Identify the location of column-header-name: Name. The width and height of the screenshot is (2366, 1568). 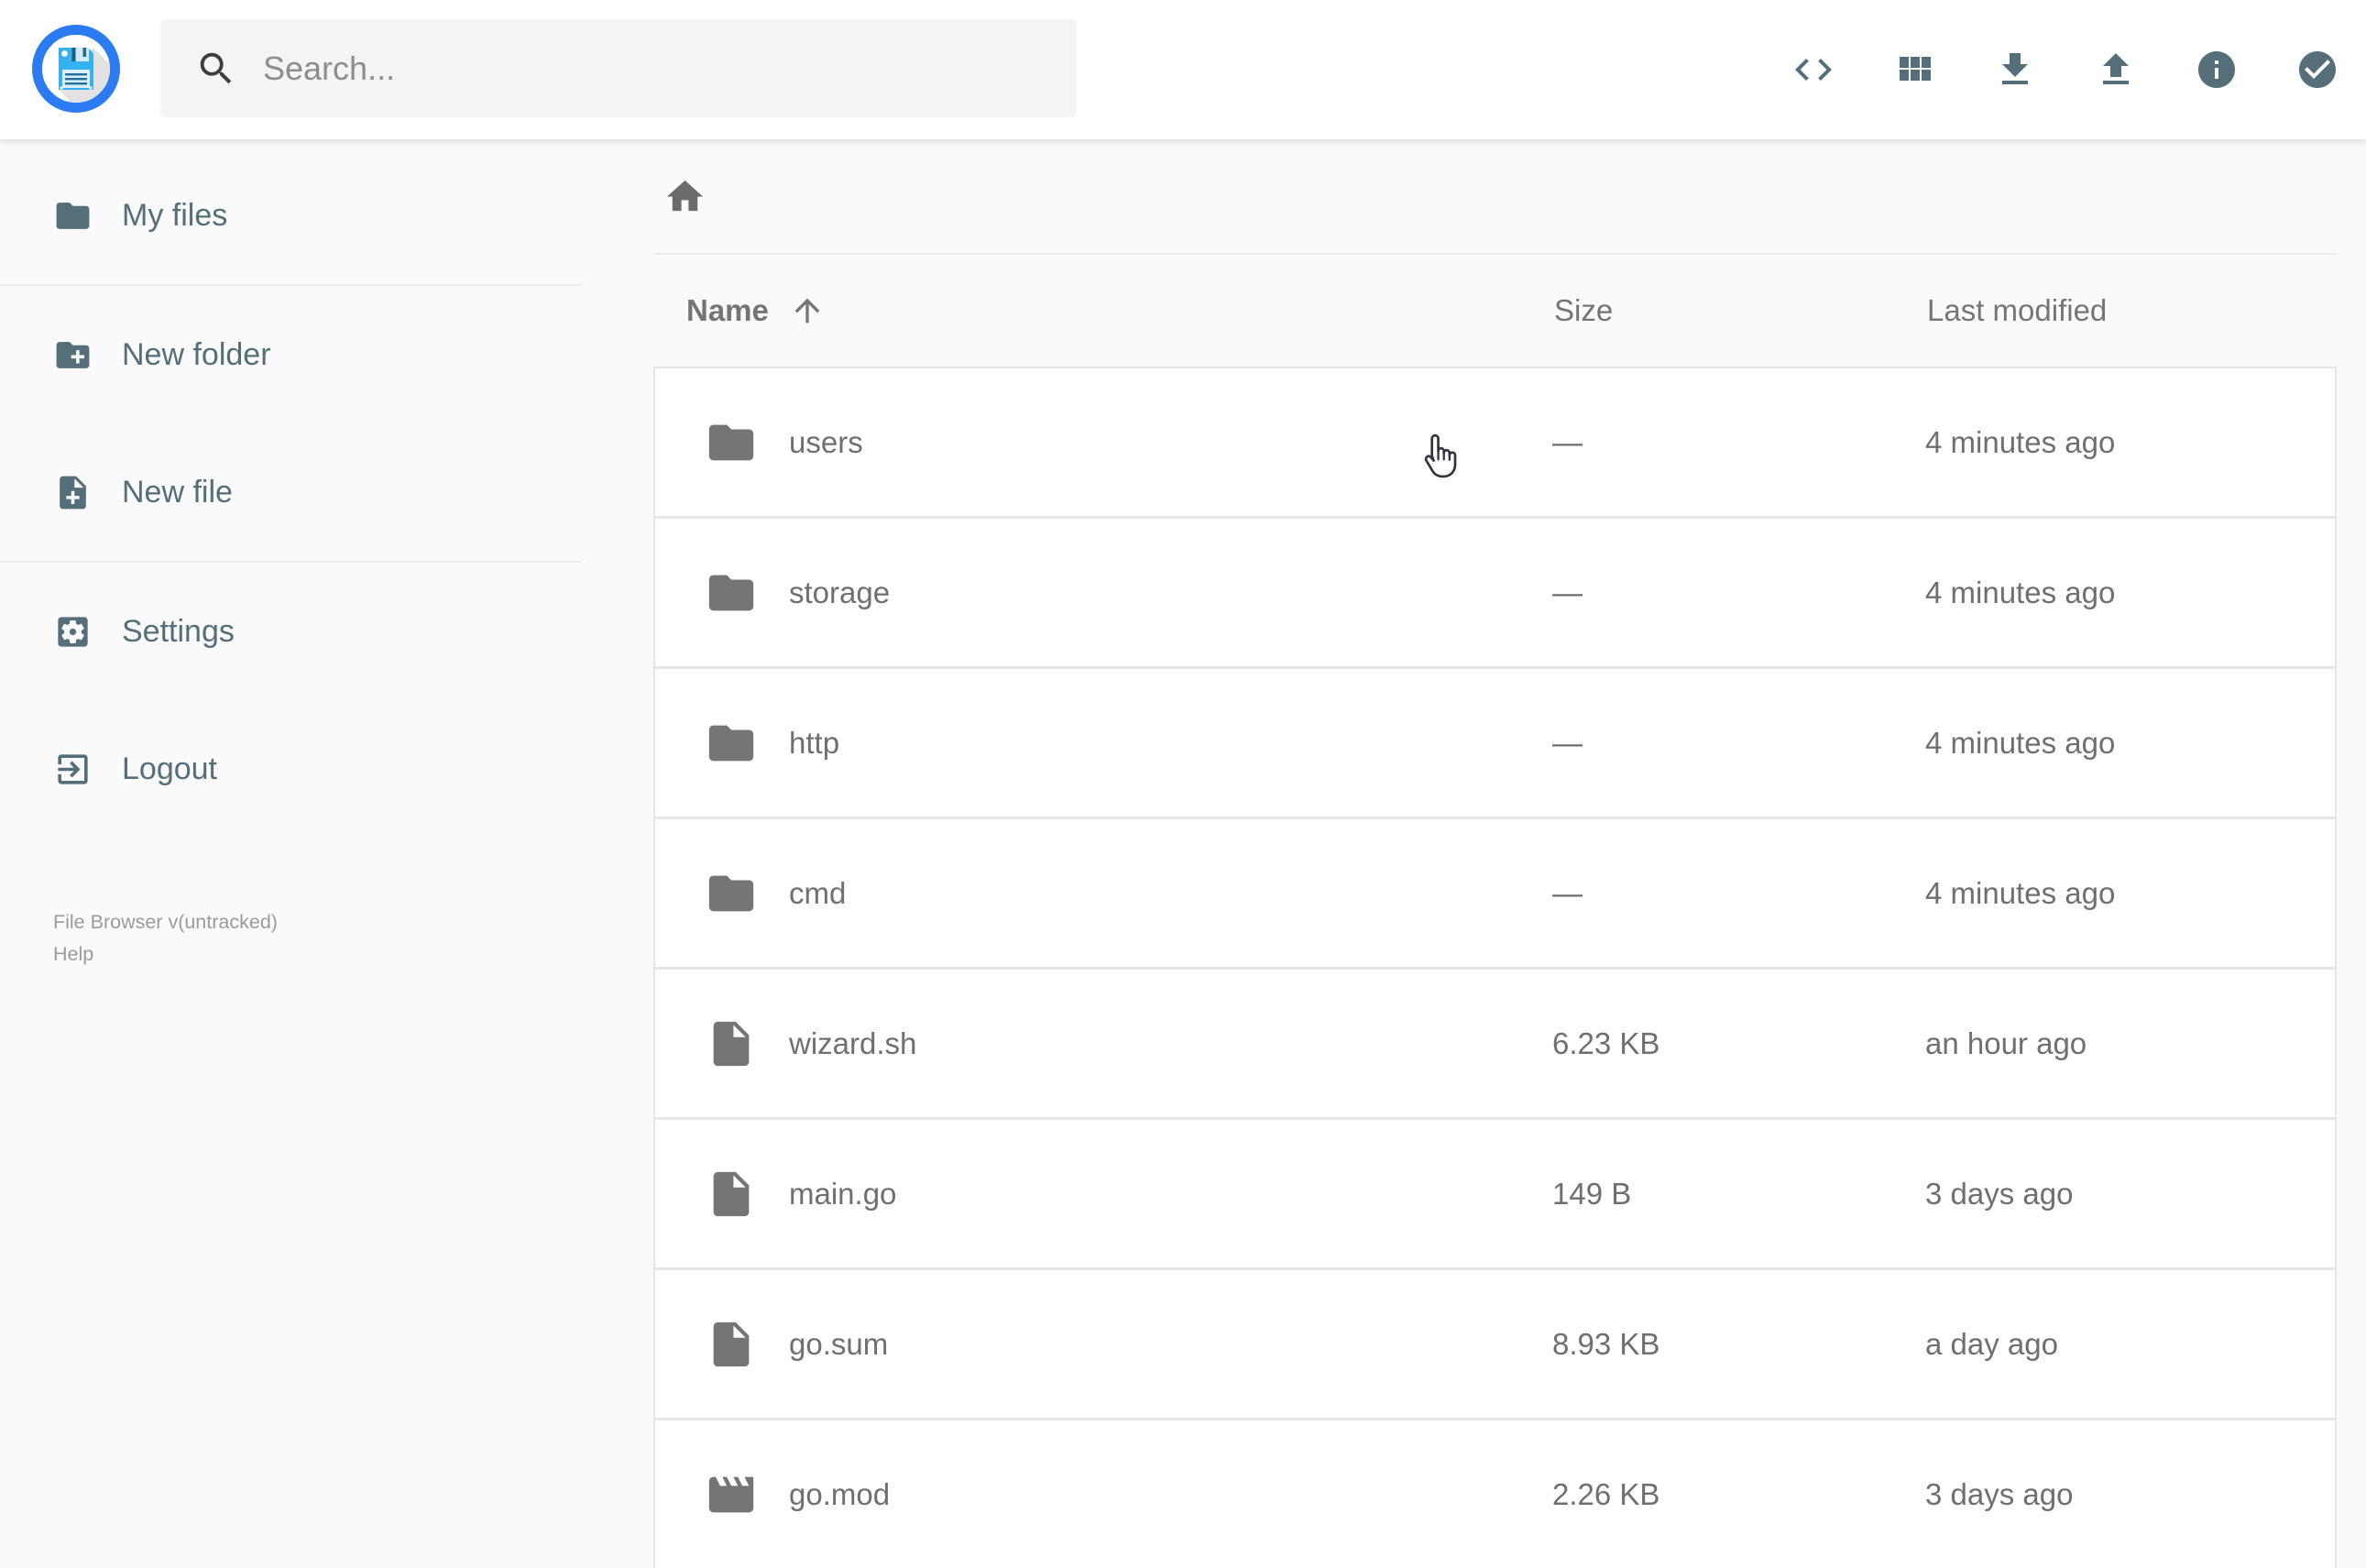
(1103, 310).